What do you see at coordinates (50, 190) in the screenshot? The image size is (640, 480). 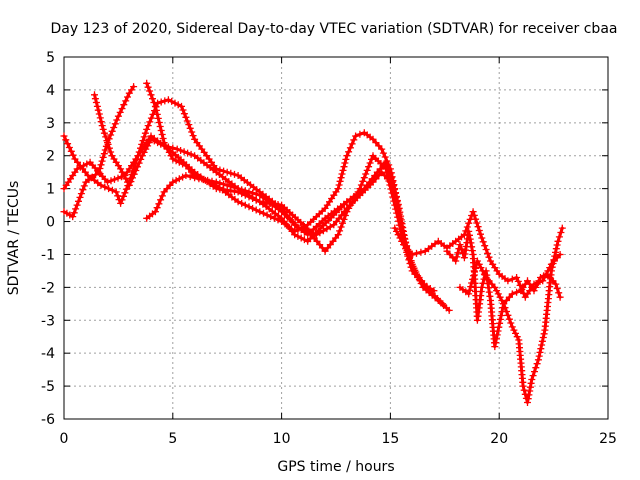 I see `y-tick-label: 1` at bounding box center [50, 190].